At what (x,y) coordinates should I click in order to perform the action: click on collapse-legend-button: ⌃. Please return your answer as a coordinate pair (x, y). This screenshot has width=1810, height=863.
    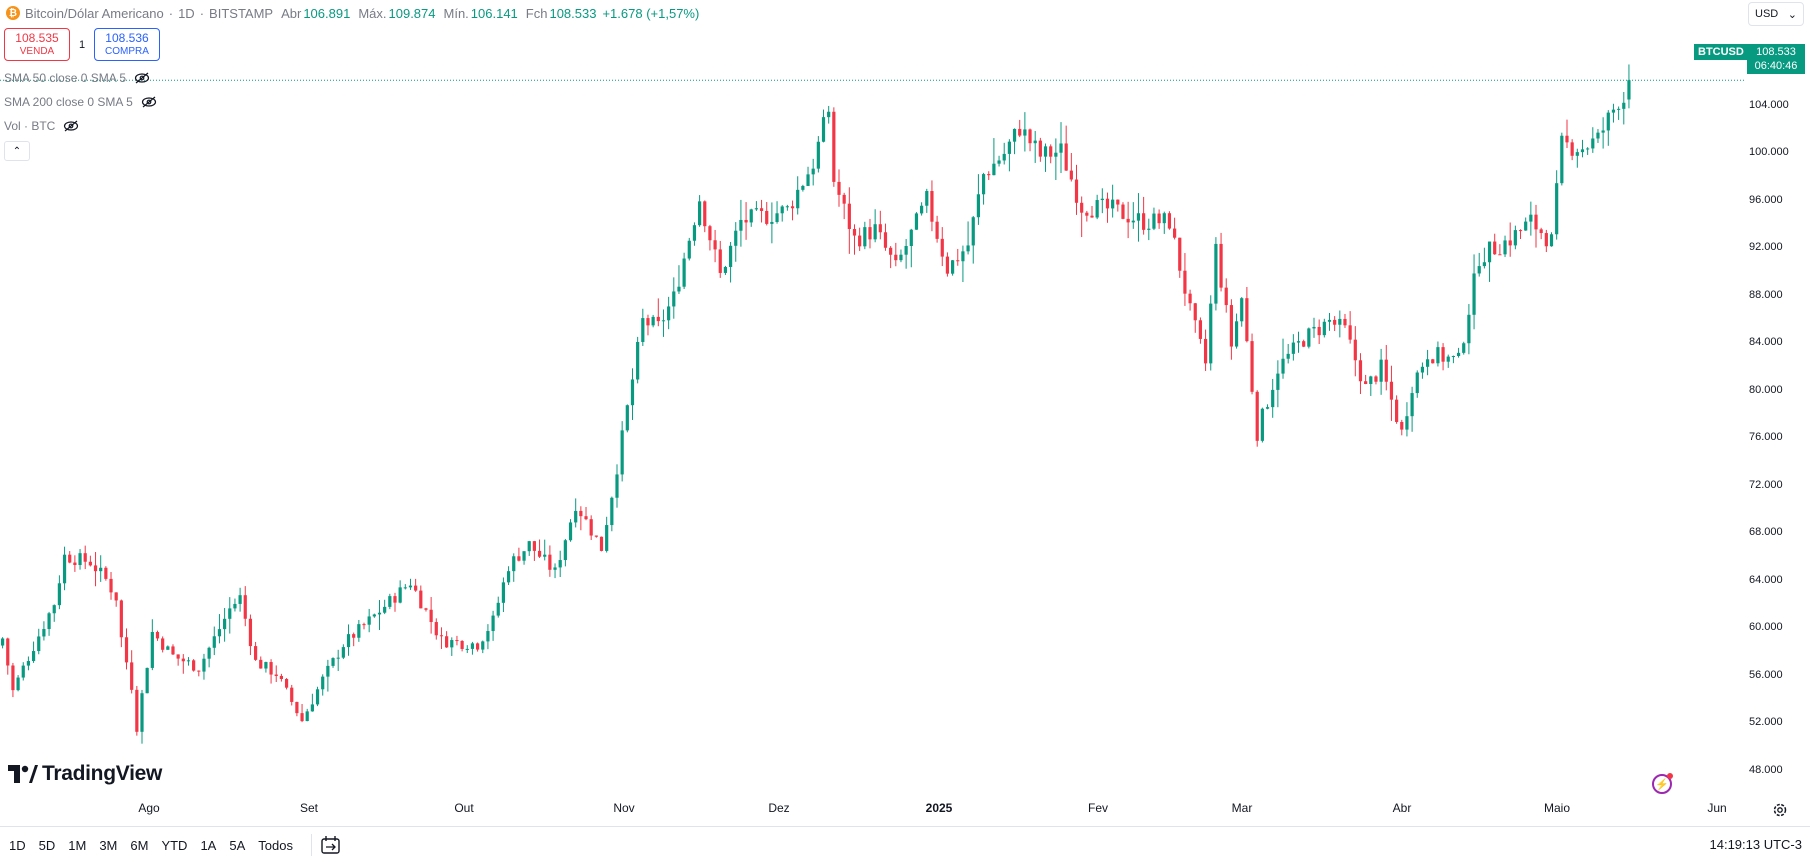
    Looking at the image, I should click on (17, 151).